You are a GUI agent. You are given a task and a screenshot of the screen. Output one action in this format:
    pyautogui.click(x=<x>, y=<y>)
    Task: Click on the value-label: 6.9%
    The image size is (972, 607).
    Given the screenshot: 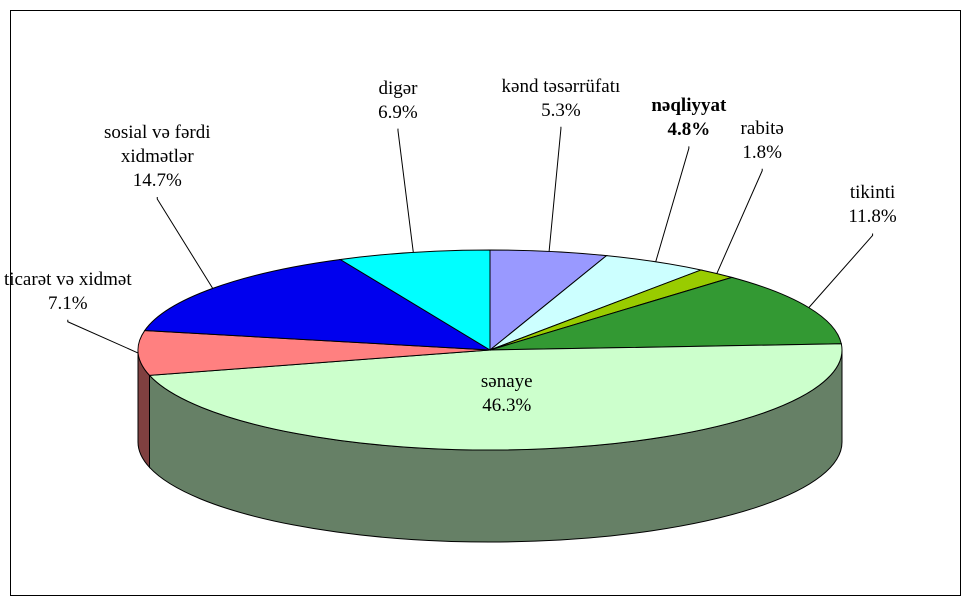 What is the action you would take?
    pyautogui.click(x=398, y=112)
    